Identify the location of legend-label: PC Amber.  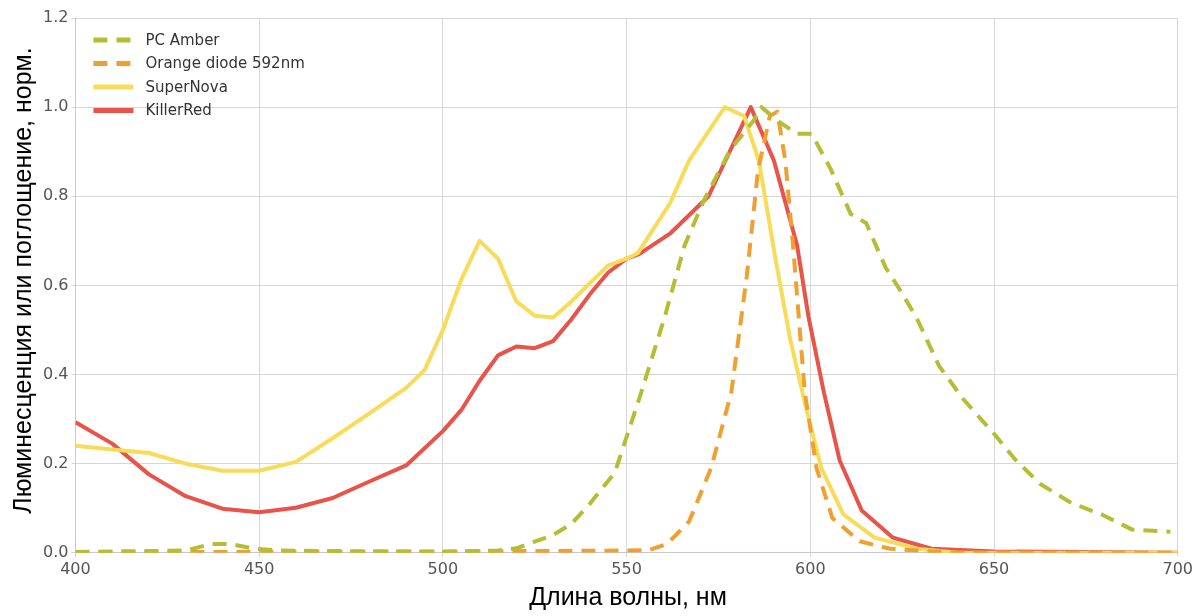
(183, 39).